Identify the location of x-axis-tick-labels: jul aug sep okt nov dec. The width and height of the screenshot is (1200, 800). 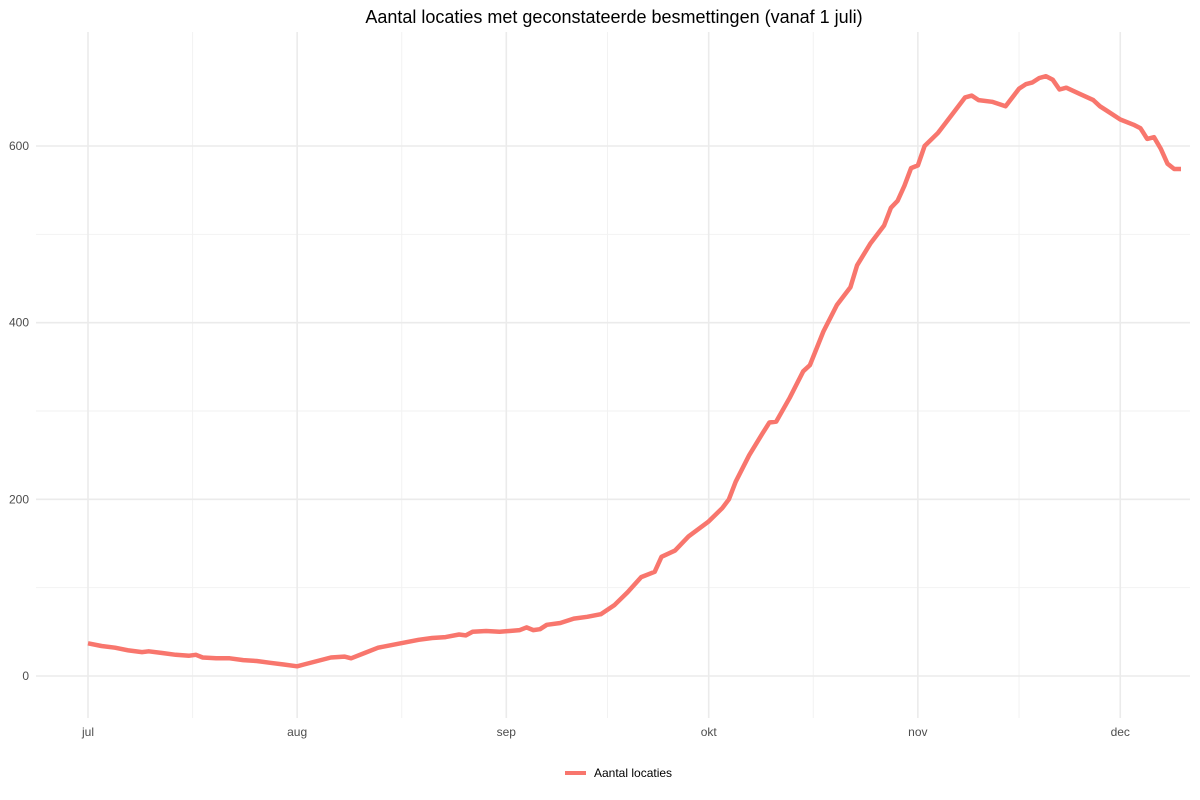
(605, 732).